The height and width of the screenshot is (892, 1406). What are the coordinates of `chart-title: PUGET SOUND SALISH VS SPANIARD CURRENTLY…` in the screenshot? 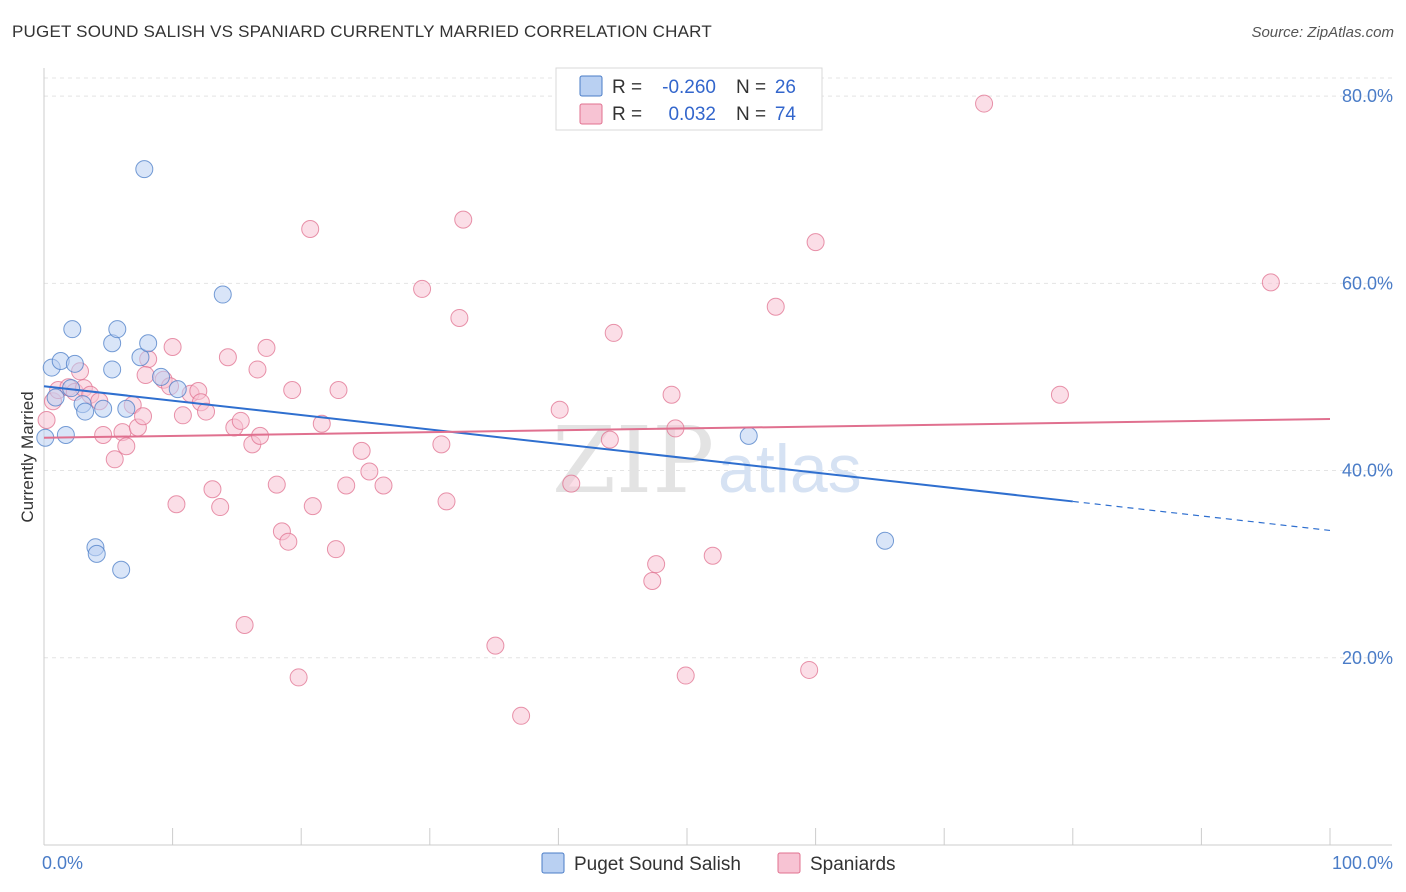 It's located at (362, 31).